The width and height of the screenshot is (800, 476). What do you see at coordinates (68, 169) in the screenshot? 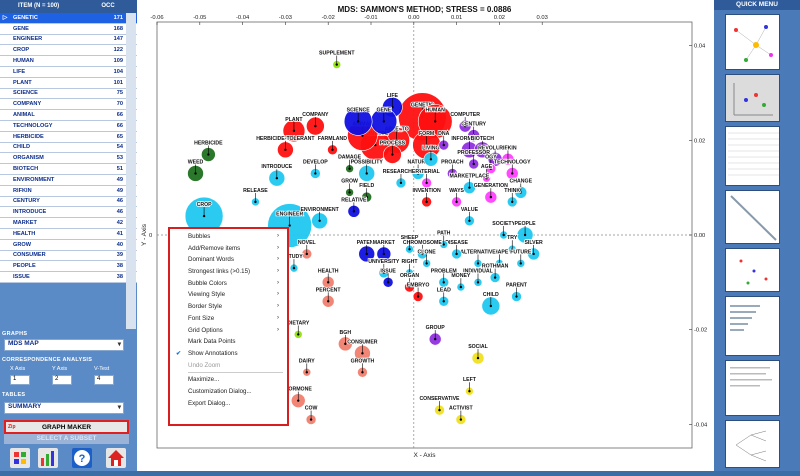
I see `table-row: BIOTECH 51` at bounding box center [68, 169].